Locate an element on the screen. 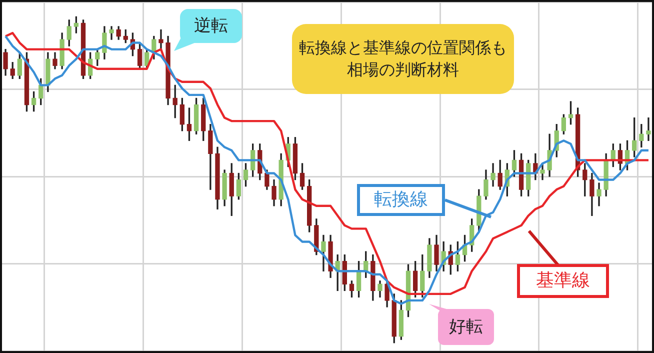 This screenshot has width=654, height=353. annotation: 好転 is located at coordinates (466, 327).